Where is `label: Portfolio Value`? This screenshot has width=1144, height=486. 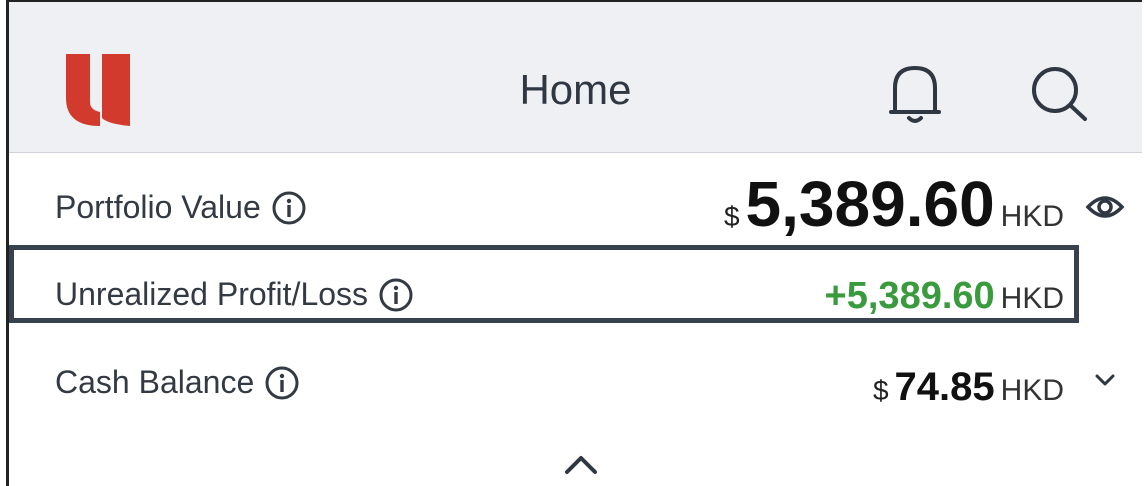 label: Portfolio Value is located at coordinates (158, 207).